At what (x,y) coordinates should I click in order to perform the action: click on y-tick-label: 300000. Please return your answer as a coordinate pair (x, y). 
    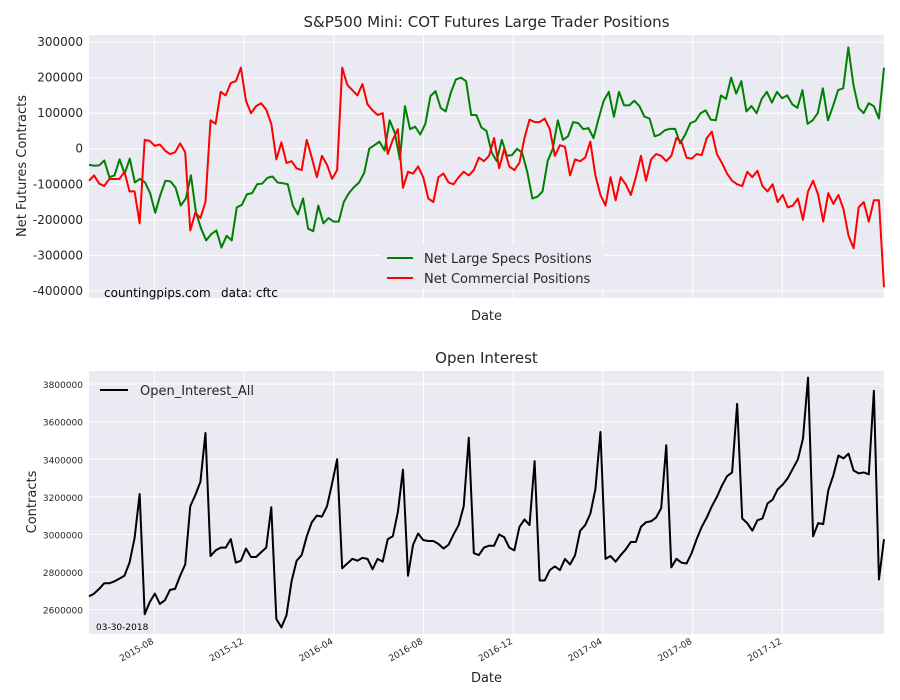
    Looking at the image, I should click on (60, 42).